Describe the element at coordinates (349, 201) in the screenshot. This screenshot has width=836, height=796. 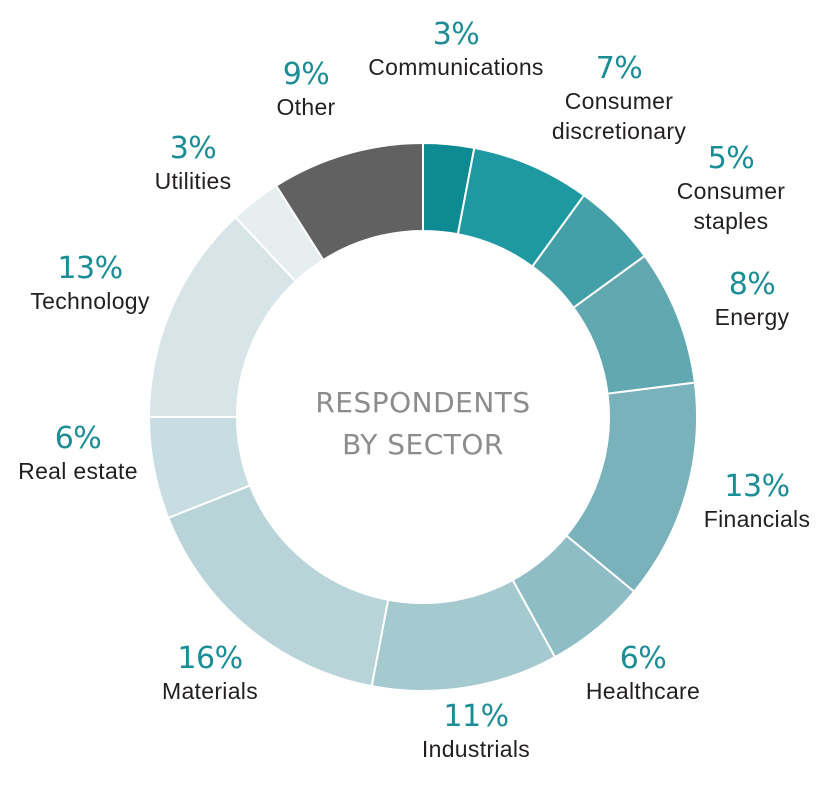
I see `slice-other` at that location.